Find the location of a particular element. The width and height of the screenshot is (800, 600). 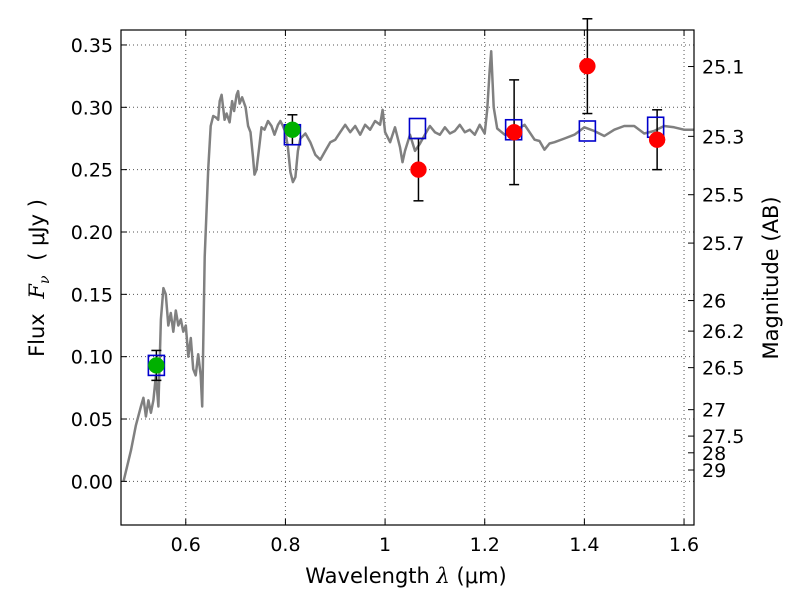

y-tick-label: 0.20 is located at coordinates (92, 233).